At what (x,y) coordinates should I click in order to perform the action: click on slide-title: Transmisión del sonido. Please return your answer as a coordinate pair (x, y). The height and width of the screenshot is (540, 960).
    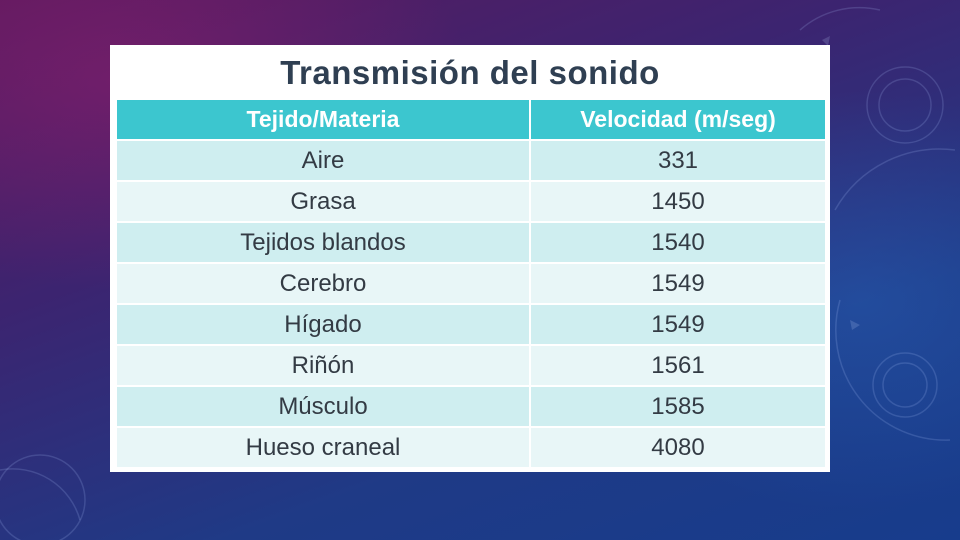
    Looking at the image, I should click on (470, 72).